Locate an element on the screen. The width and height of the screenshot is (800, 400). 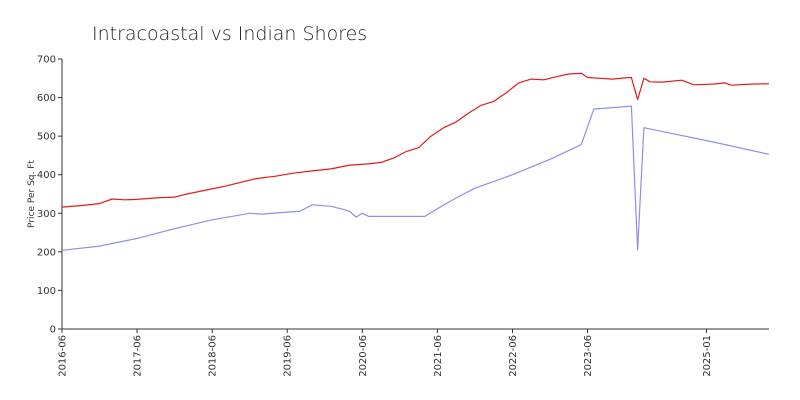
x-tick-label: 2022-06 is located at coordinates (513, 356).